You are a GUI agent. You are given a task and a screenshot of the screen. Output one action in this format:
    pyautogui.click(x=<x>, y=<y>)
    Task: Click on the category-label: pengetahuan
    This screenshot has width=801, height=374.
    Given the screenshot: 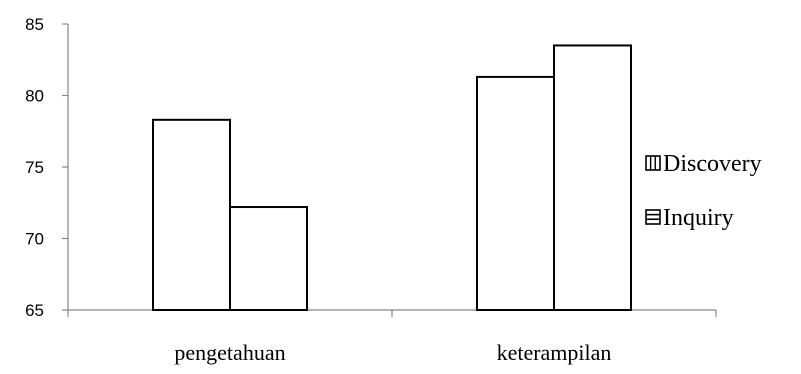 What is the action you would take?
    pyautogui.click(x=229, y=352)
    